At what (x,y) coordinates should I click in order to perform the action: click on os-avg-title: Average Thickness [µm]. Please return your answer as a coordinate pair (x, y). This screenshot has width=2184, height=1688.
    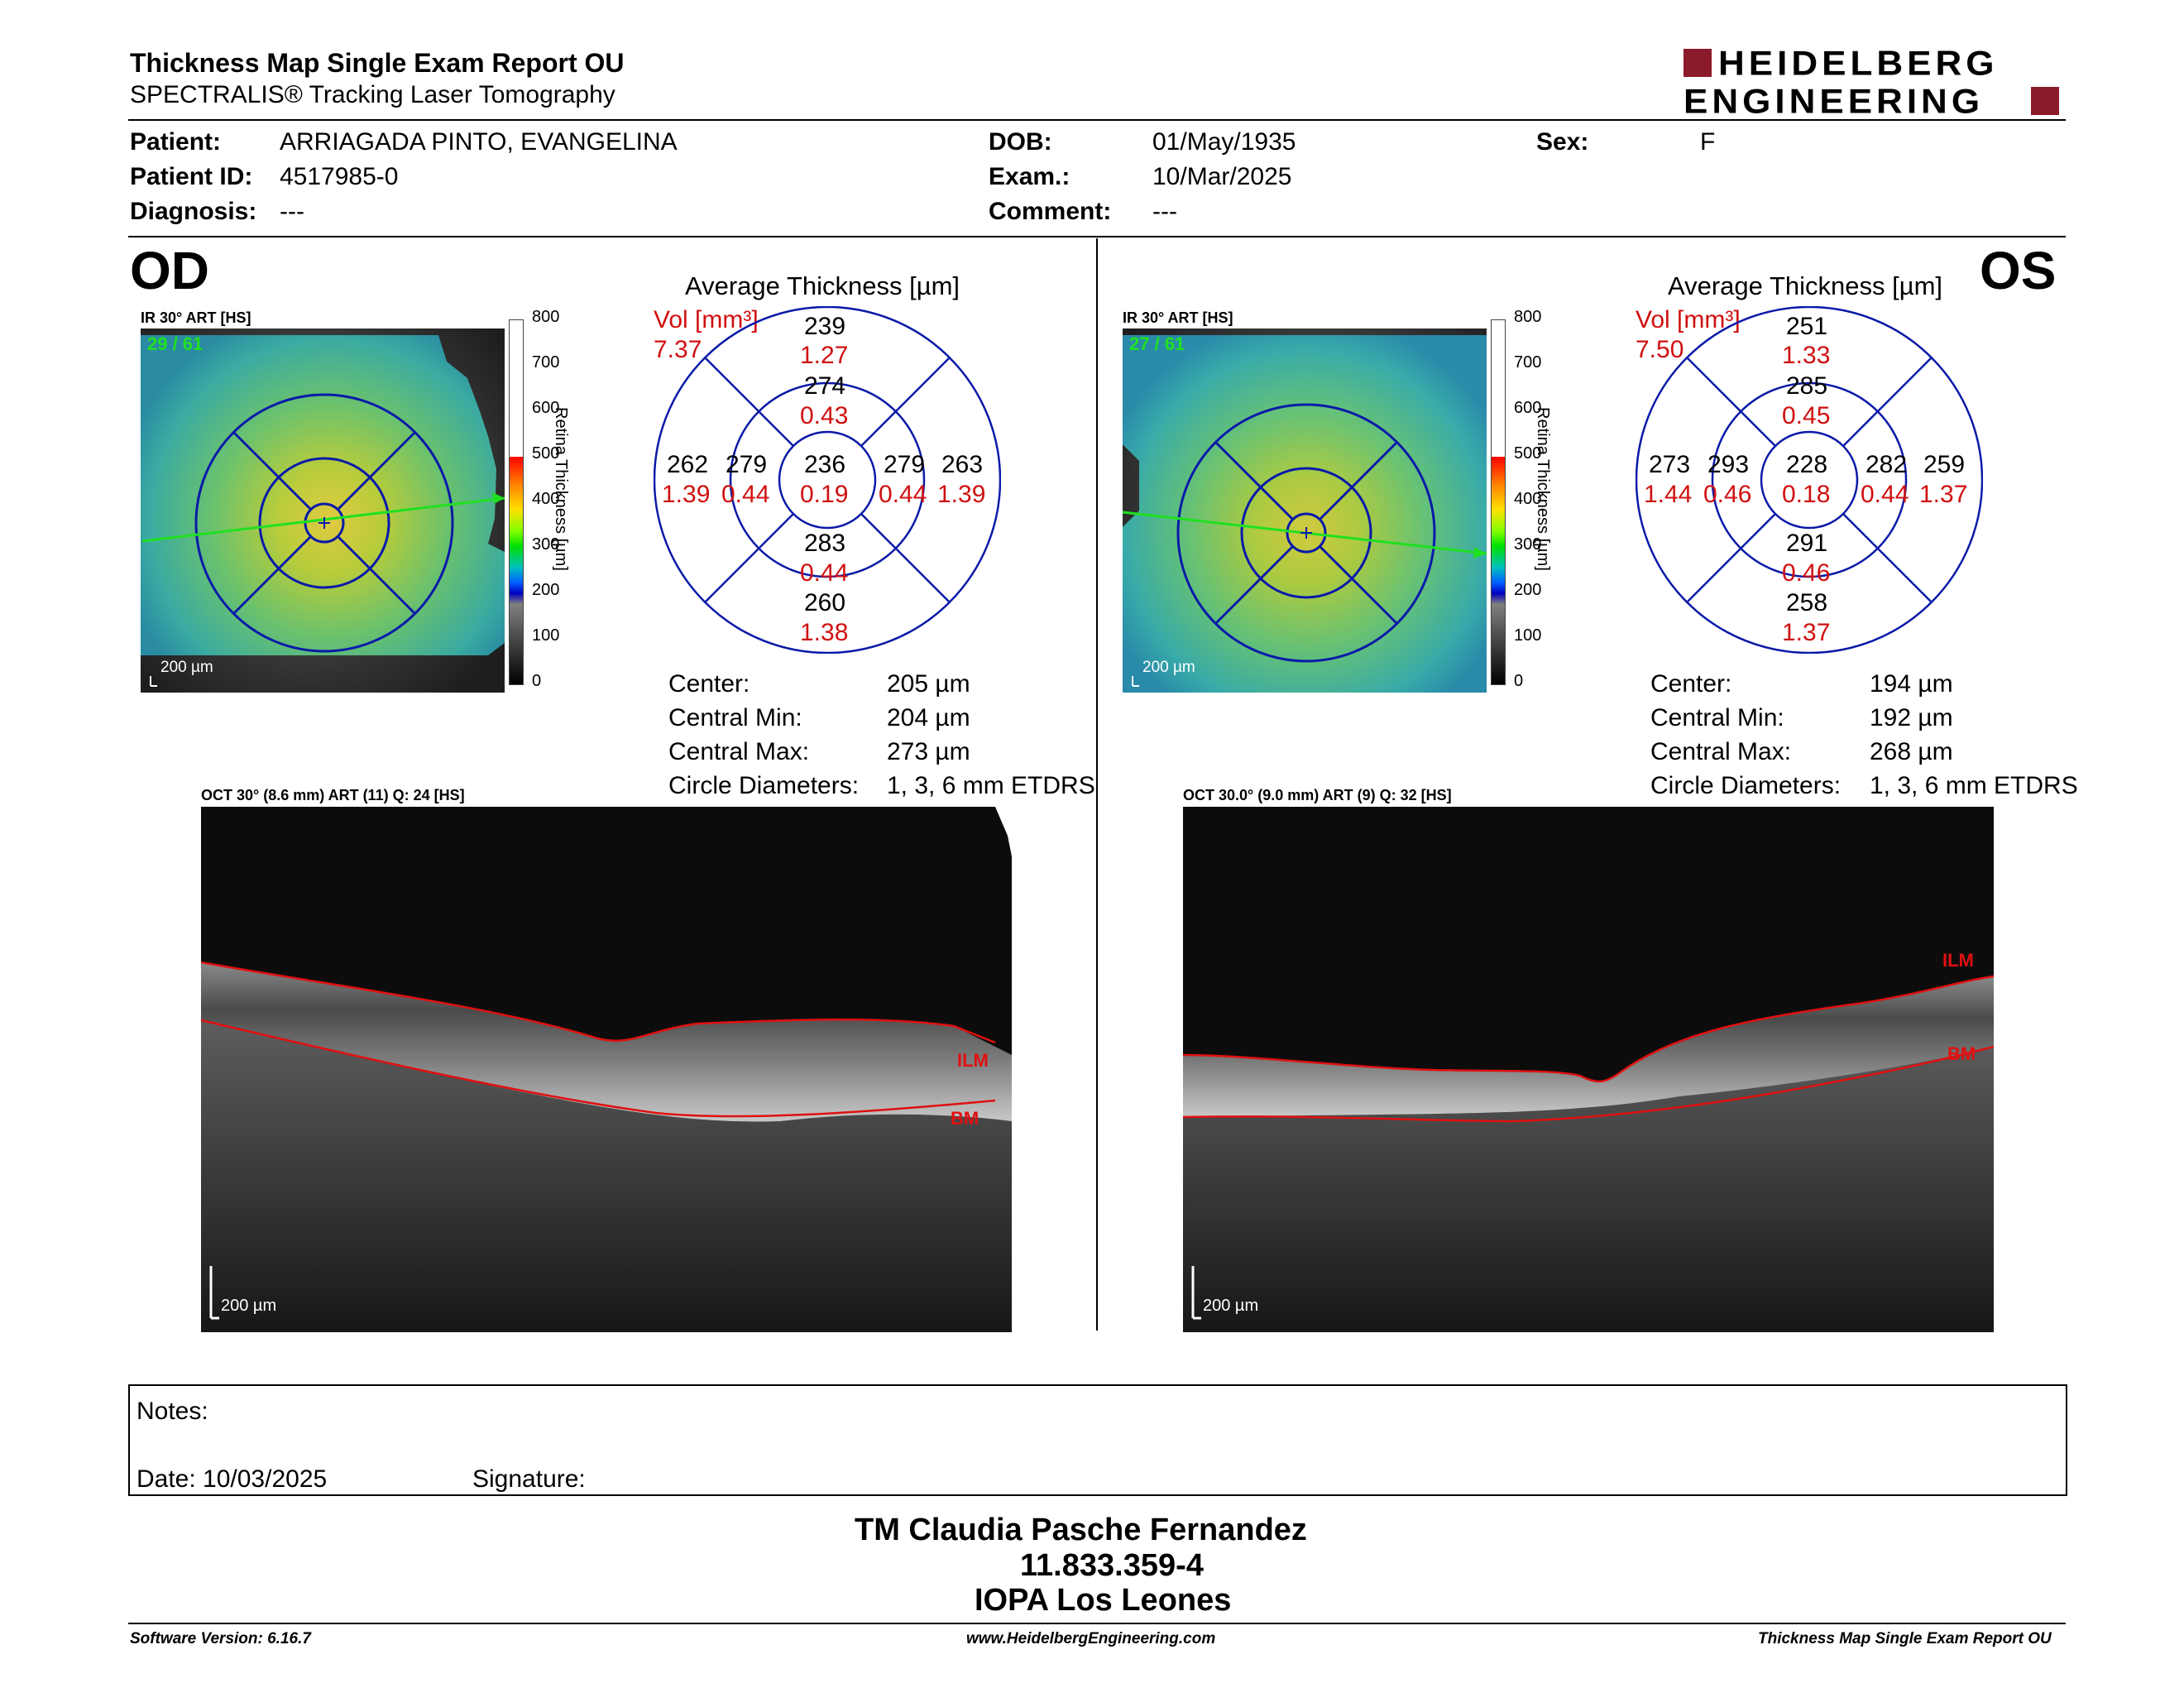
    Looking at the image, I should click on (1805, 285).